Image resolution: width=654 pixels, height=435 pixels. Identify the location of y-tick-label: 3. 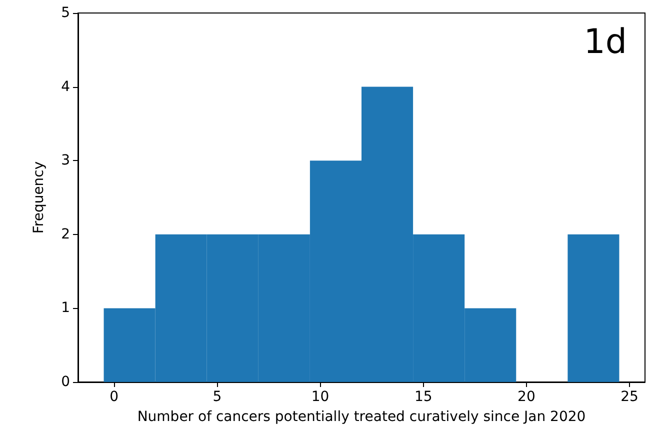
(65, 160).